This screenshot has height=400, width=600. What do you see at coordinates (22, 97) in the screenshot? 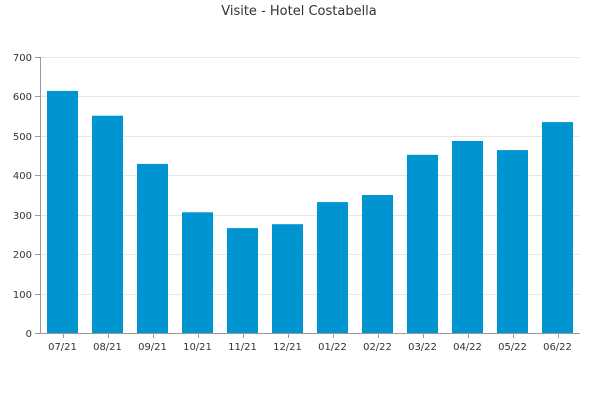
I see `y-tick-label-6: 600` at bounding box center [22, 97].